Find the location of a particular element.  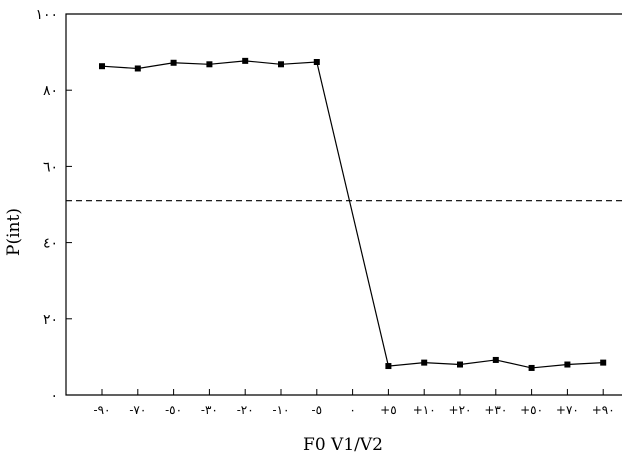

x-tick-label: +٥٠ is located at coordinates (531, 410).